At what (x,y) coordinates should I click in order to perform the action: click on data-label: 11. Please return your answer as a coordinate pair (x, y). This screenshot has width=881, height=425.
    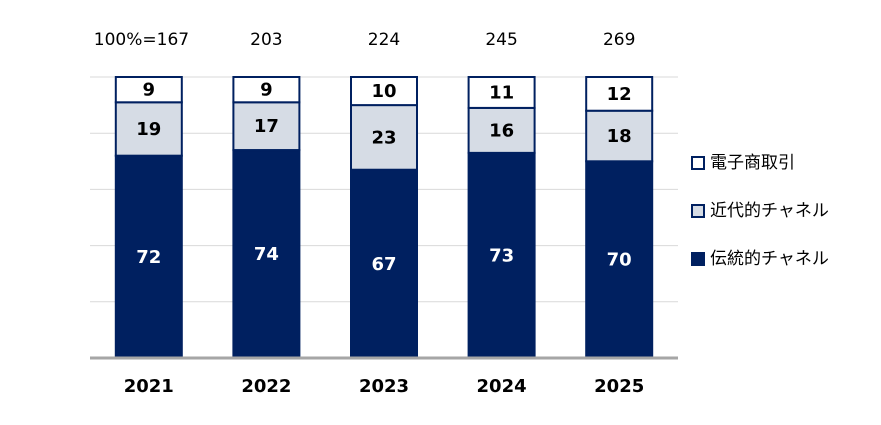
    Looking at the image, I should click on (501, 92).